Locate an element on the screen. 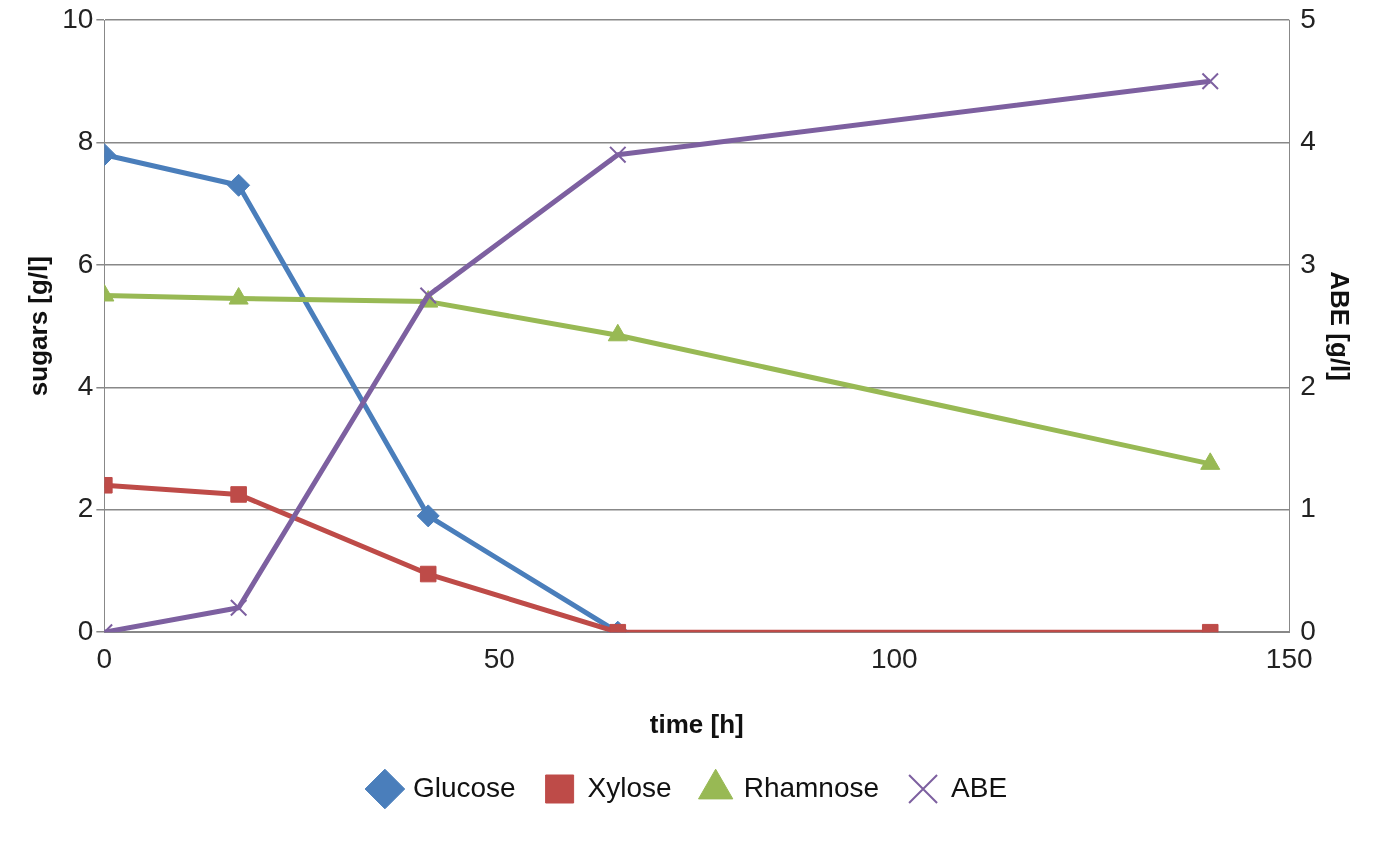 The height and width of the screenshot is (843, 1378). y2-tick-label: 1 is located at coordinates (1308, 508).